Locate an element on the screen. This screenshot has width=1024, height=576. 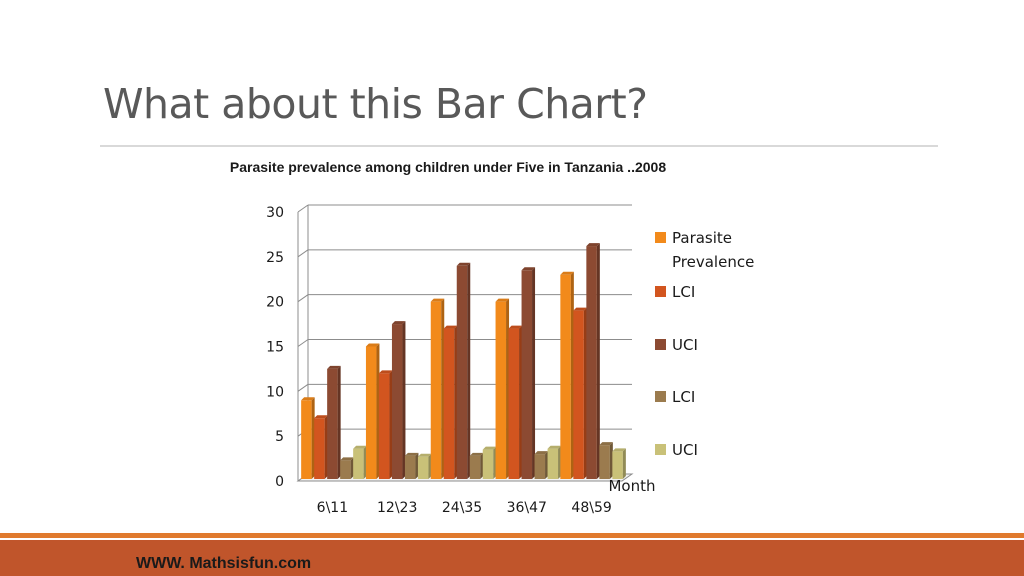
title-divider is located at coordinates (519, 146).